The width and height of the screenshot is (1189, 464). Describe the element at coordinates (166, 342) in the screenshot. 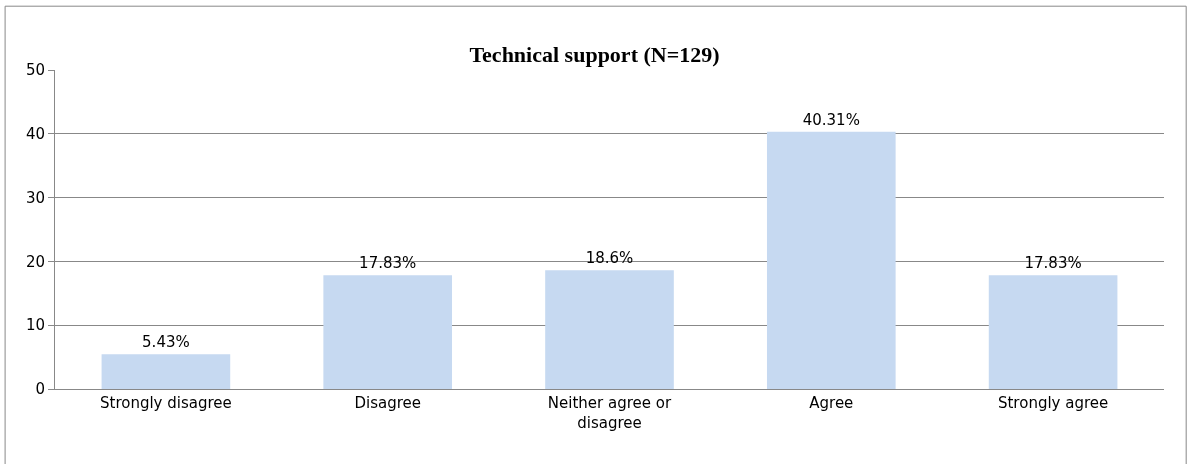

I see `data-label: 5.43%` at that location.